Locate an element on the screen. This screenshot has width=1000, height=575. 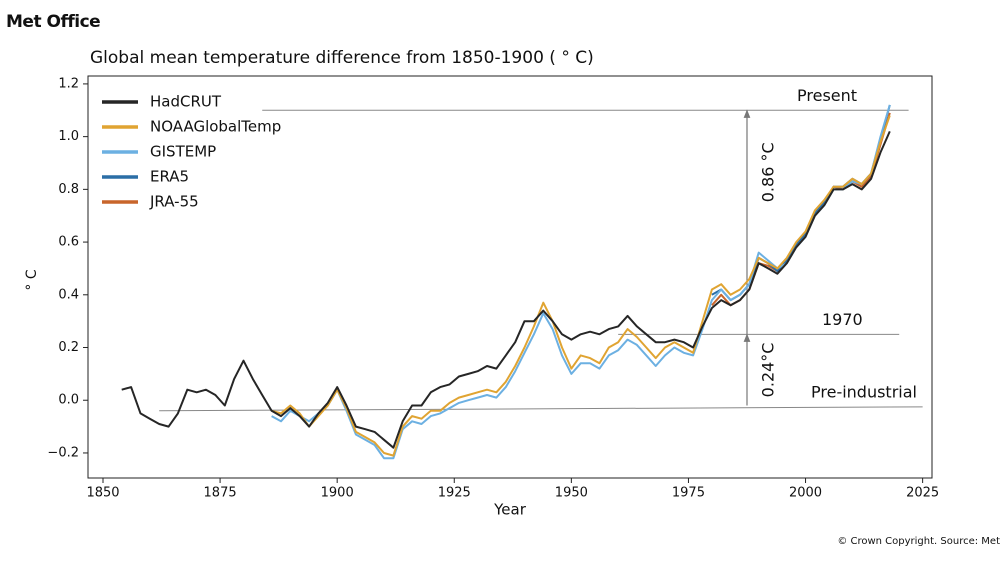
x-axis-label: Year is located at coordinates (510, 510).